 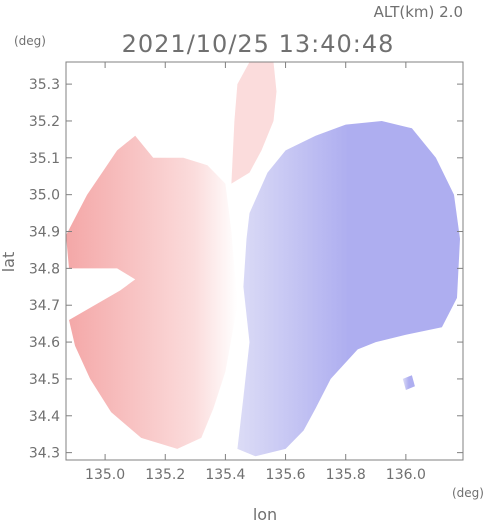 I want to click on x-unit-label: (deg), so click(x=468, y=493).